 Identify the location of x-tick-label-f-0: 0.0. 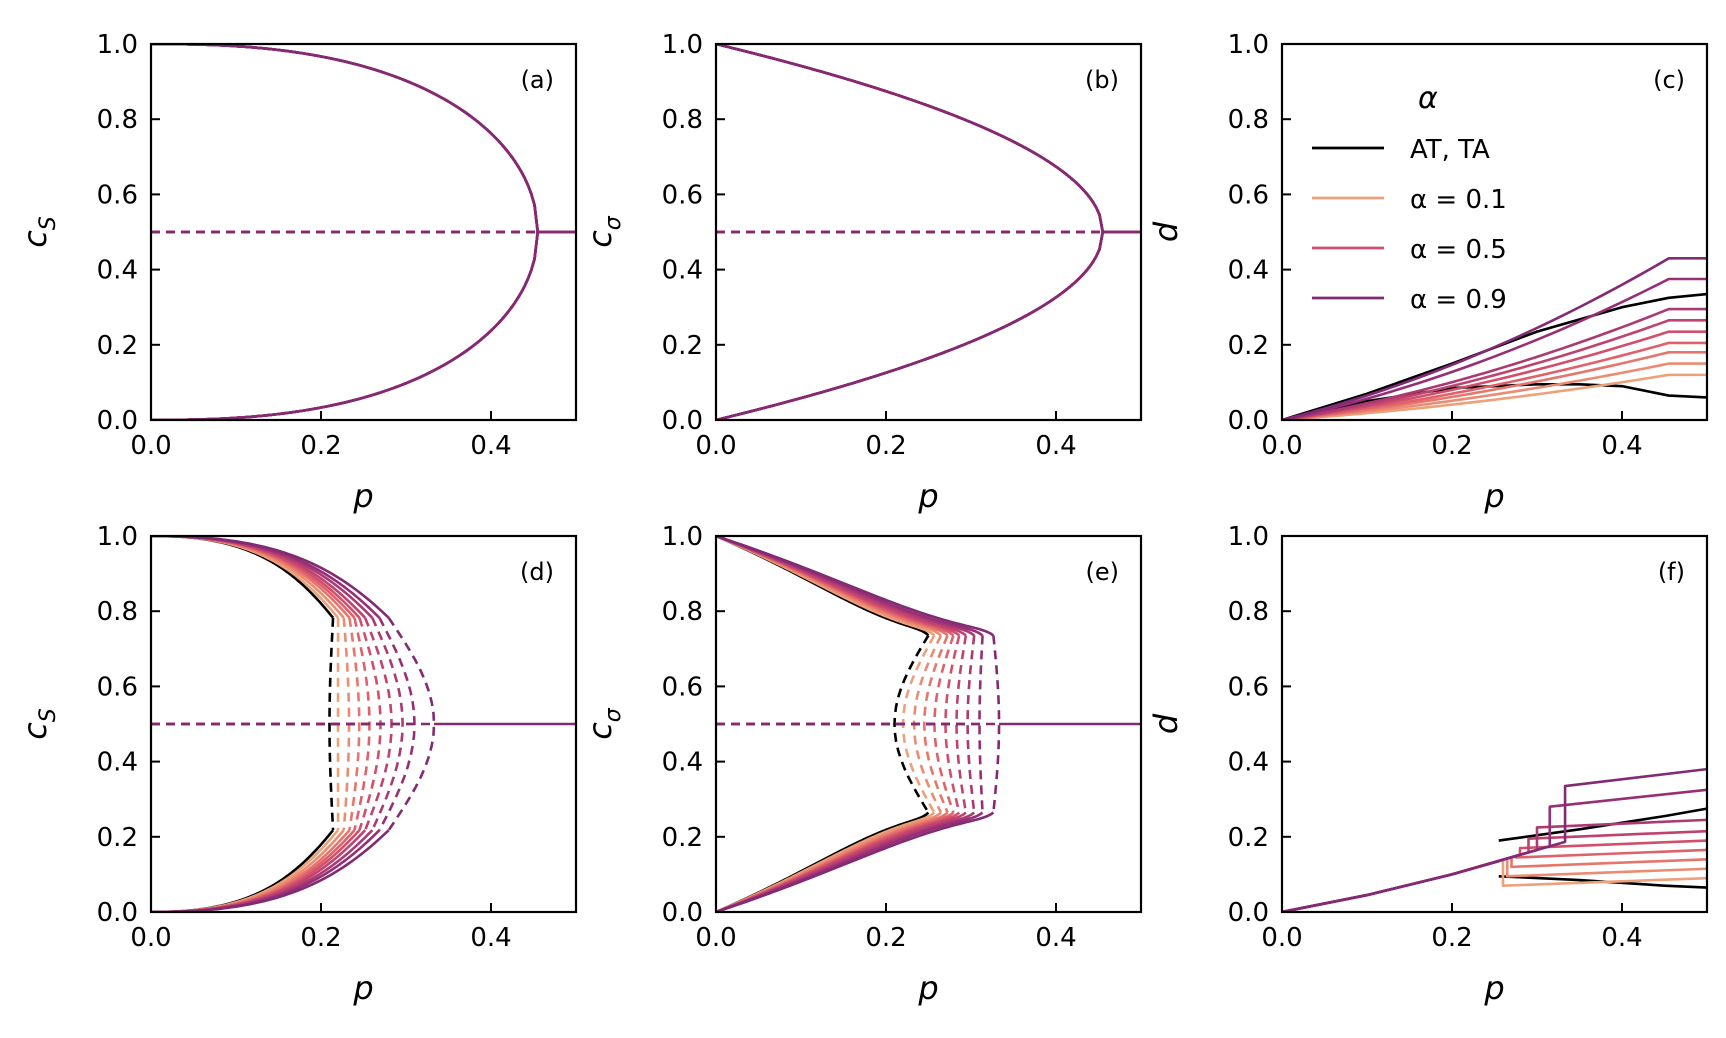
(1281, 938).